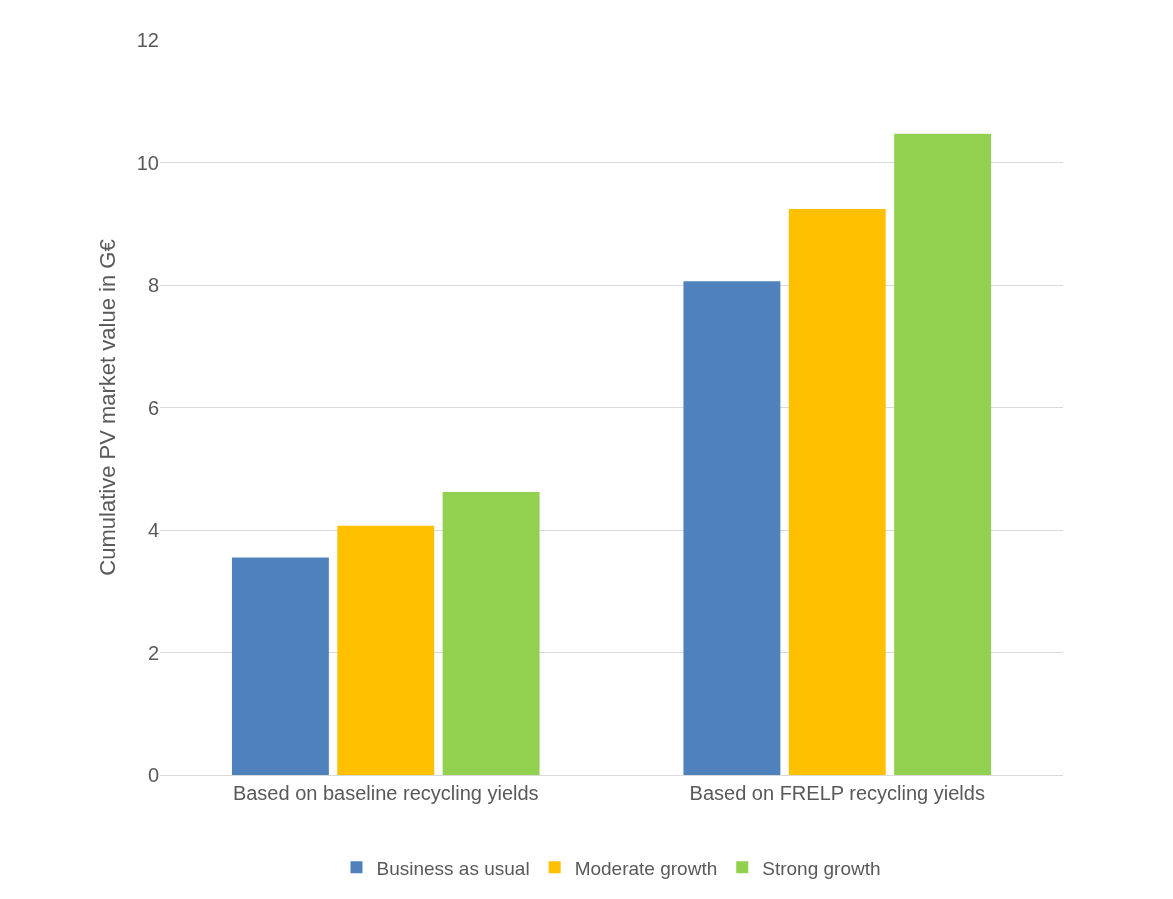  Describe the element at coordinates (821, 868) in the screenshot. I see `legend-label: Strong growth` at that location.